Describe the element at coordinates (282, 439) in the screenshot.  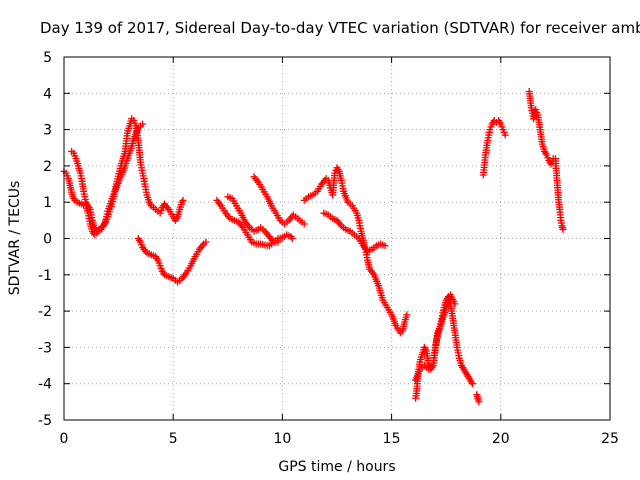
I see `x-tick-label: 10` at that location.